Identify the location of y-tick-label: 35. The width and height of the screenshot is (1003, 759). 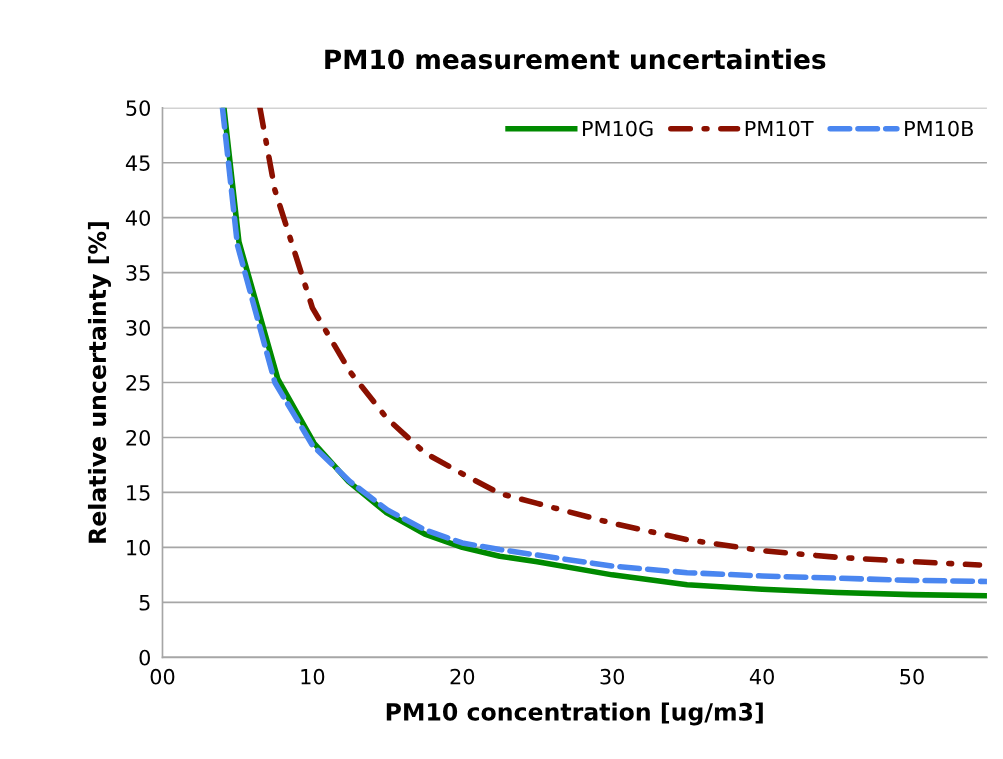
(138, 273).